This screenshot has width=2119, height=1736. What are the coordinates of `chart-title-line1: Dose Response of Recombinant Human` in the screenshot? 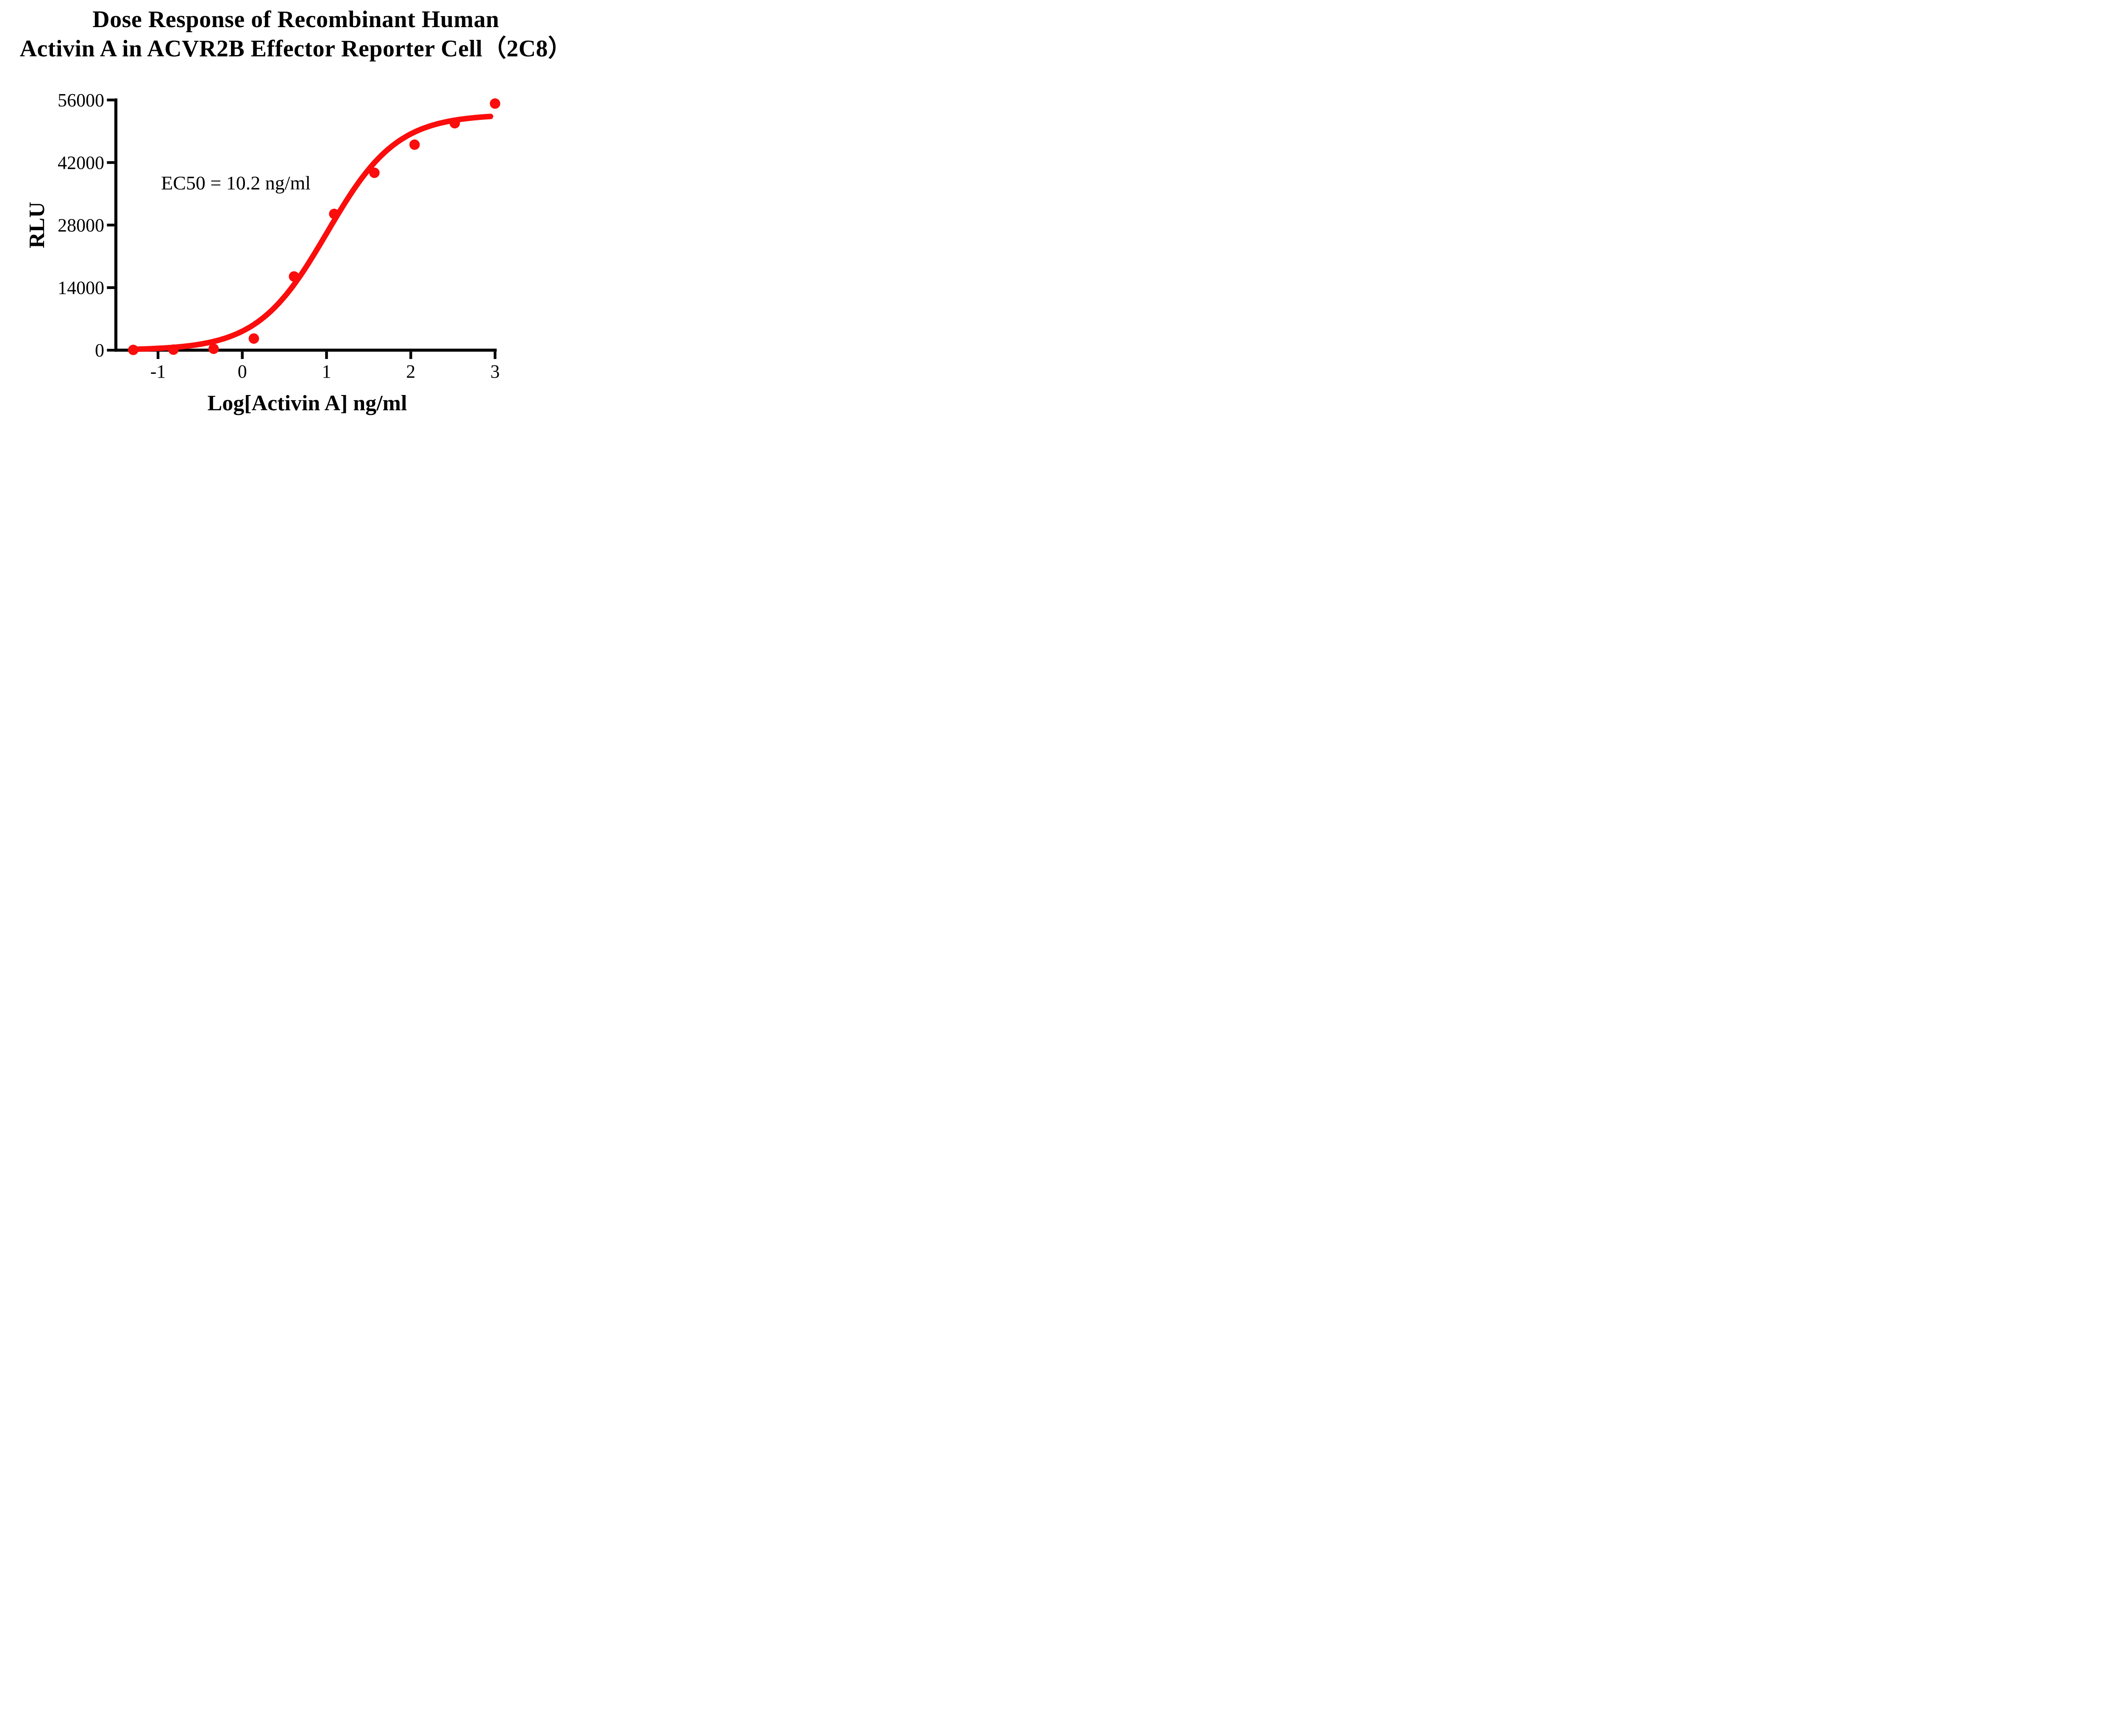 It's located at (295, 19).